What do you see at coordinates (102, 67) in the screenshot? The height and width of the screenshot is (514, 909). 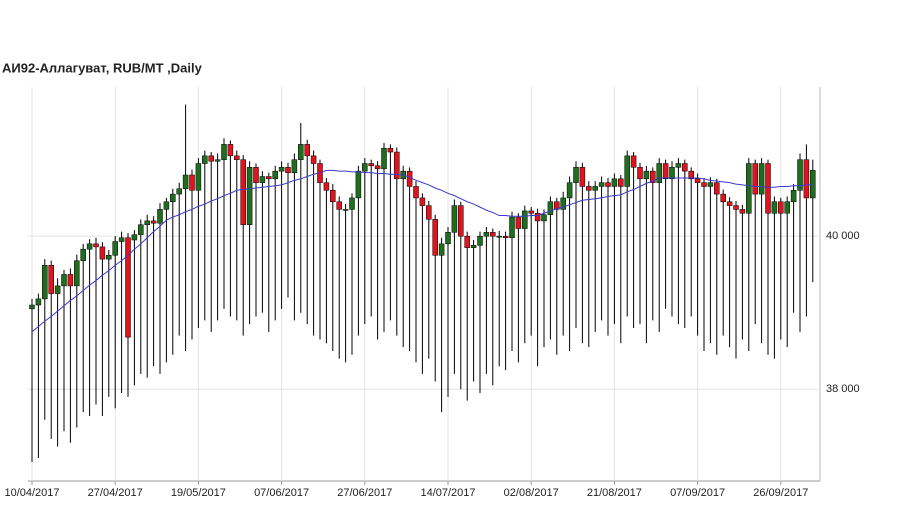 I see `chart-title: АИ92-Аллагуват, RUB/MT ,Daily` at bounding box center [102, 67].